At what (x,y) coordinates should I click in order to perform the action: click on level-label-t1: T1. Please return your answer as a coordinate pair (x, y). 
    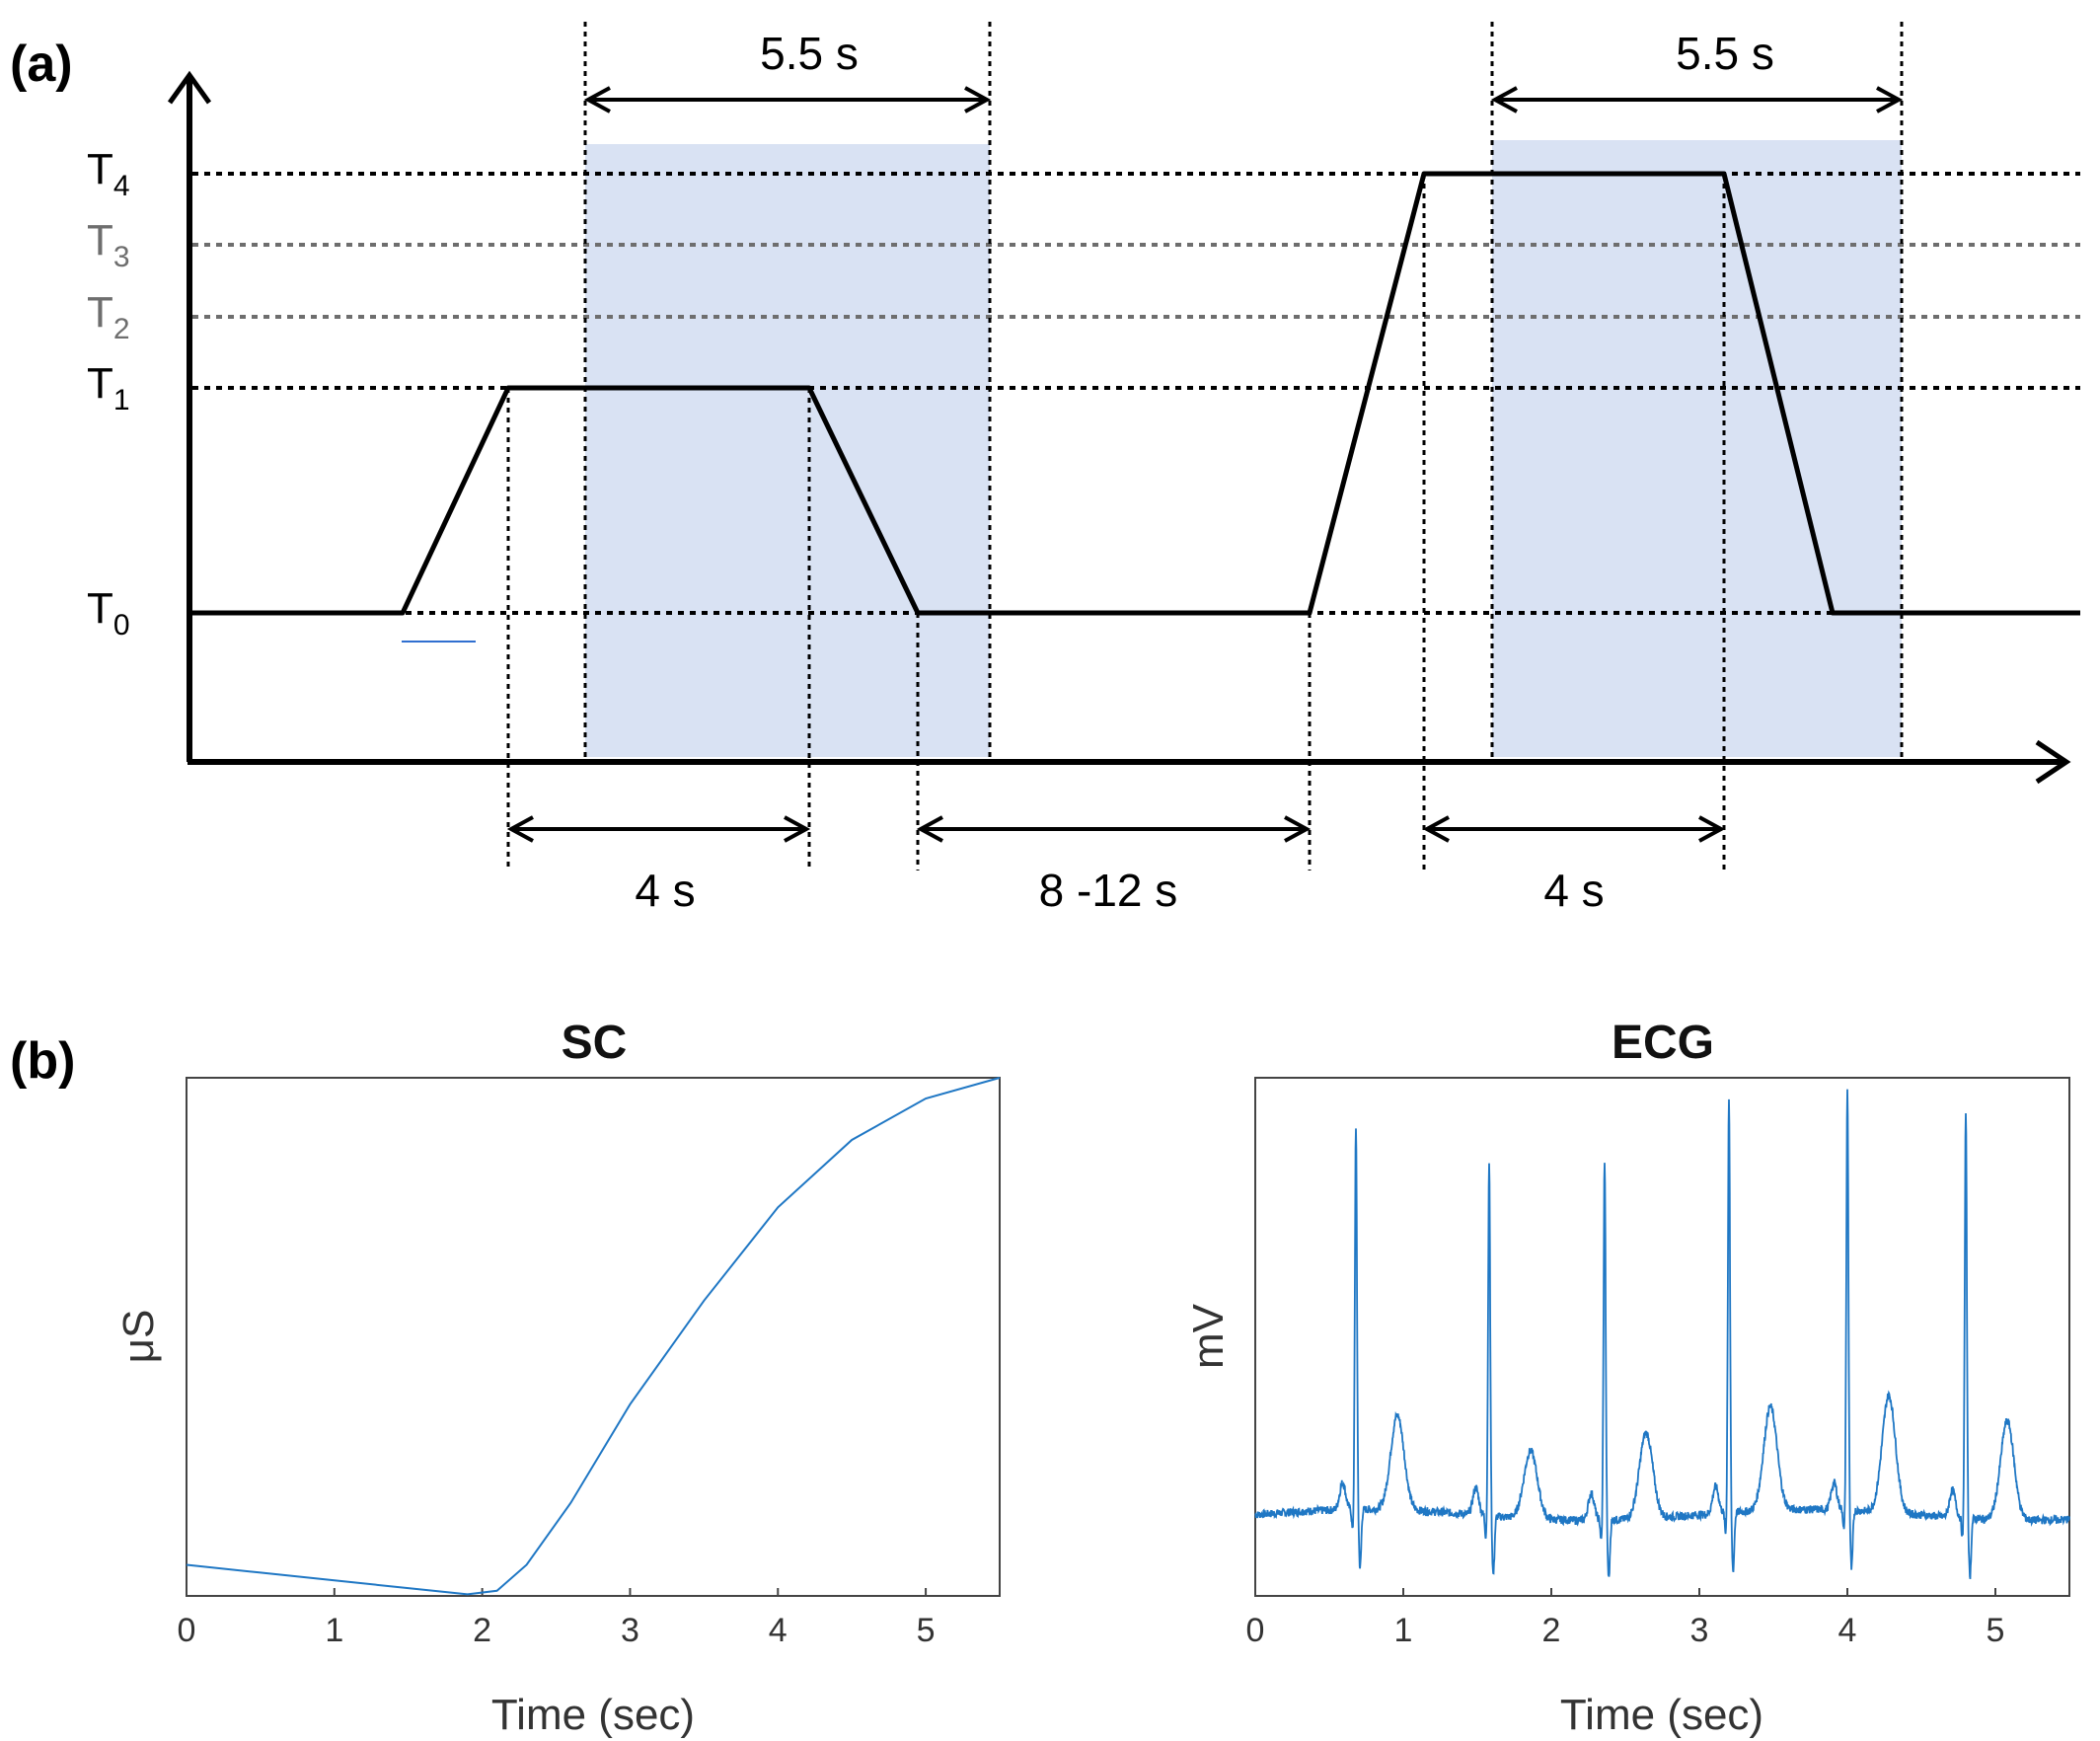
    Looking at the image, I should click on (108, 387).